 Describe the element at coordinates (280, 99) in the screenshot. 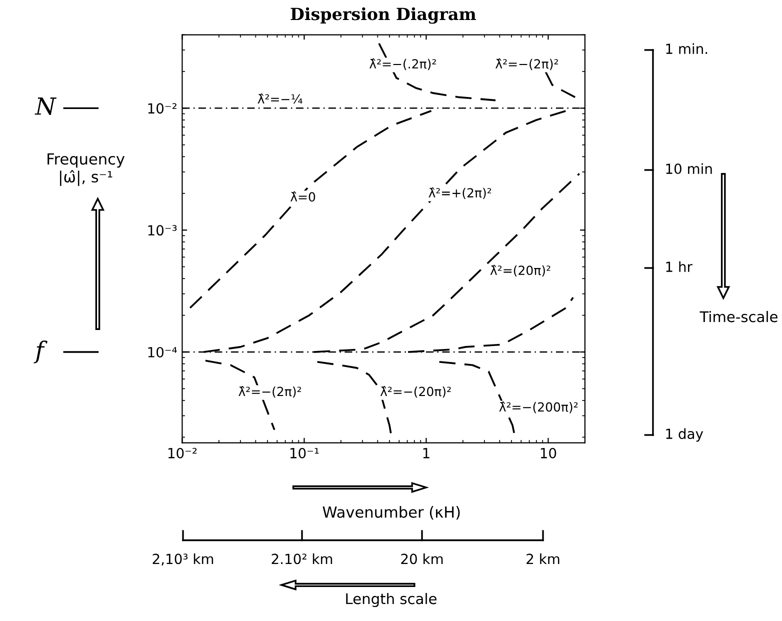

I see `annotation: λ̂²=−¼` at that location.